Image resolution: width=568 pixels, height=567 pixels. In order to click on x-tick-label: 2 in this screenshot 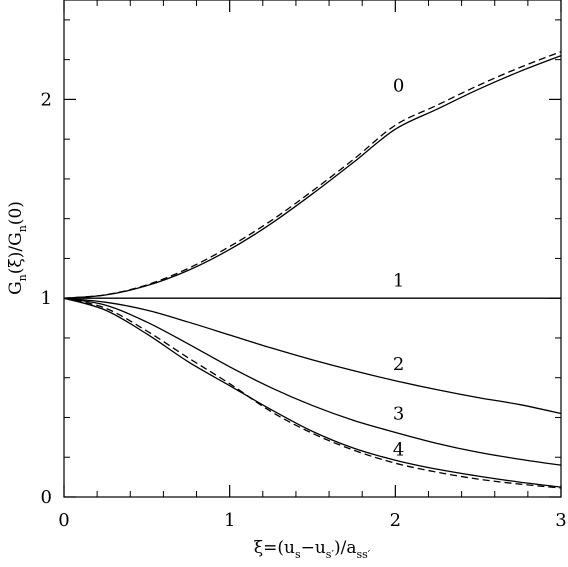, I will do `click(395, 520)`.